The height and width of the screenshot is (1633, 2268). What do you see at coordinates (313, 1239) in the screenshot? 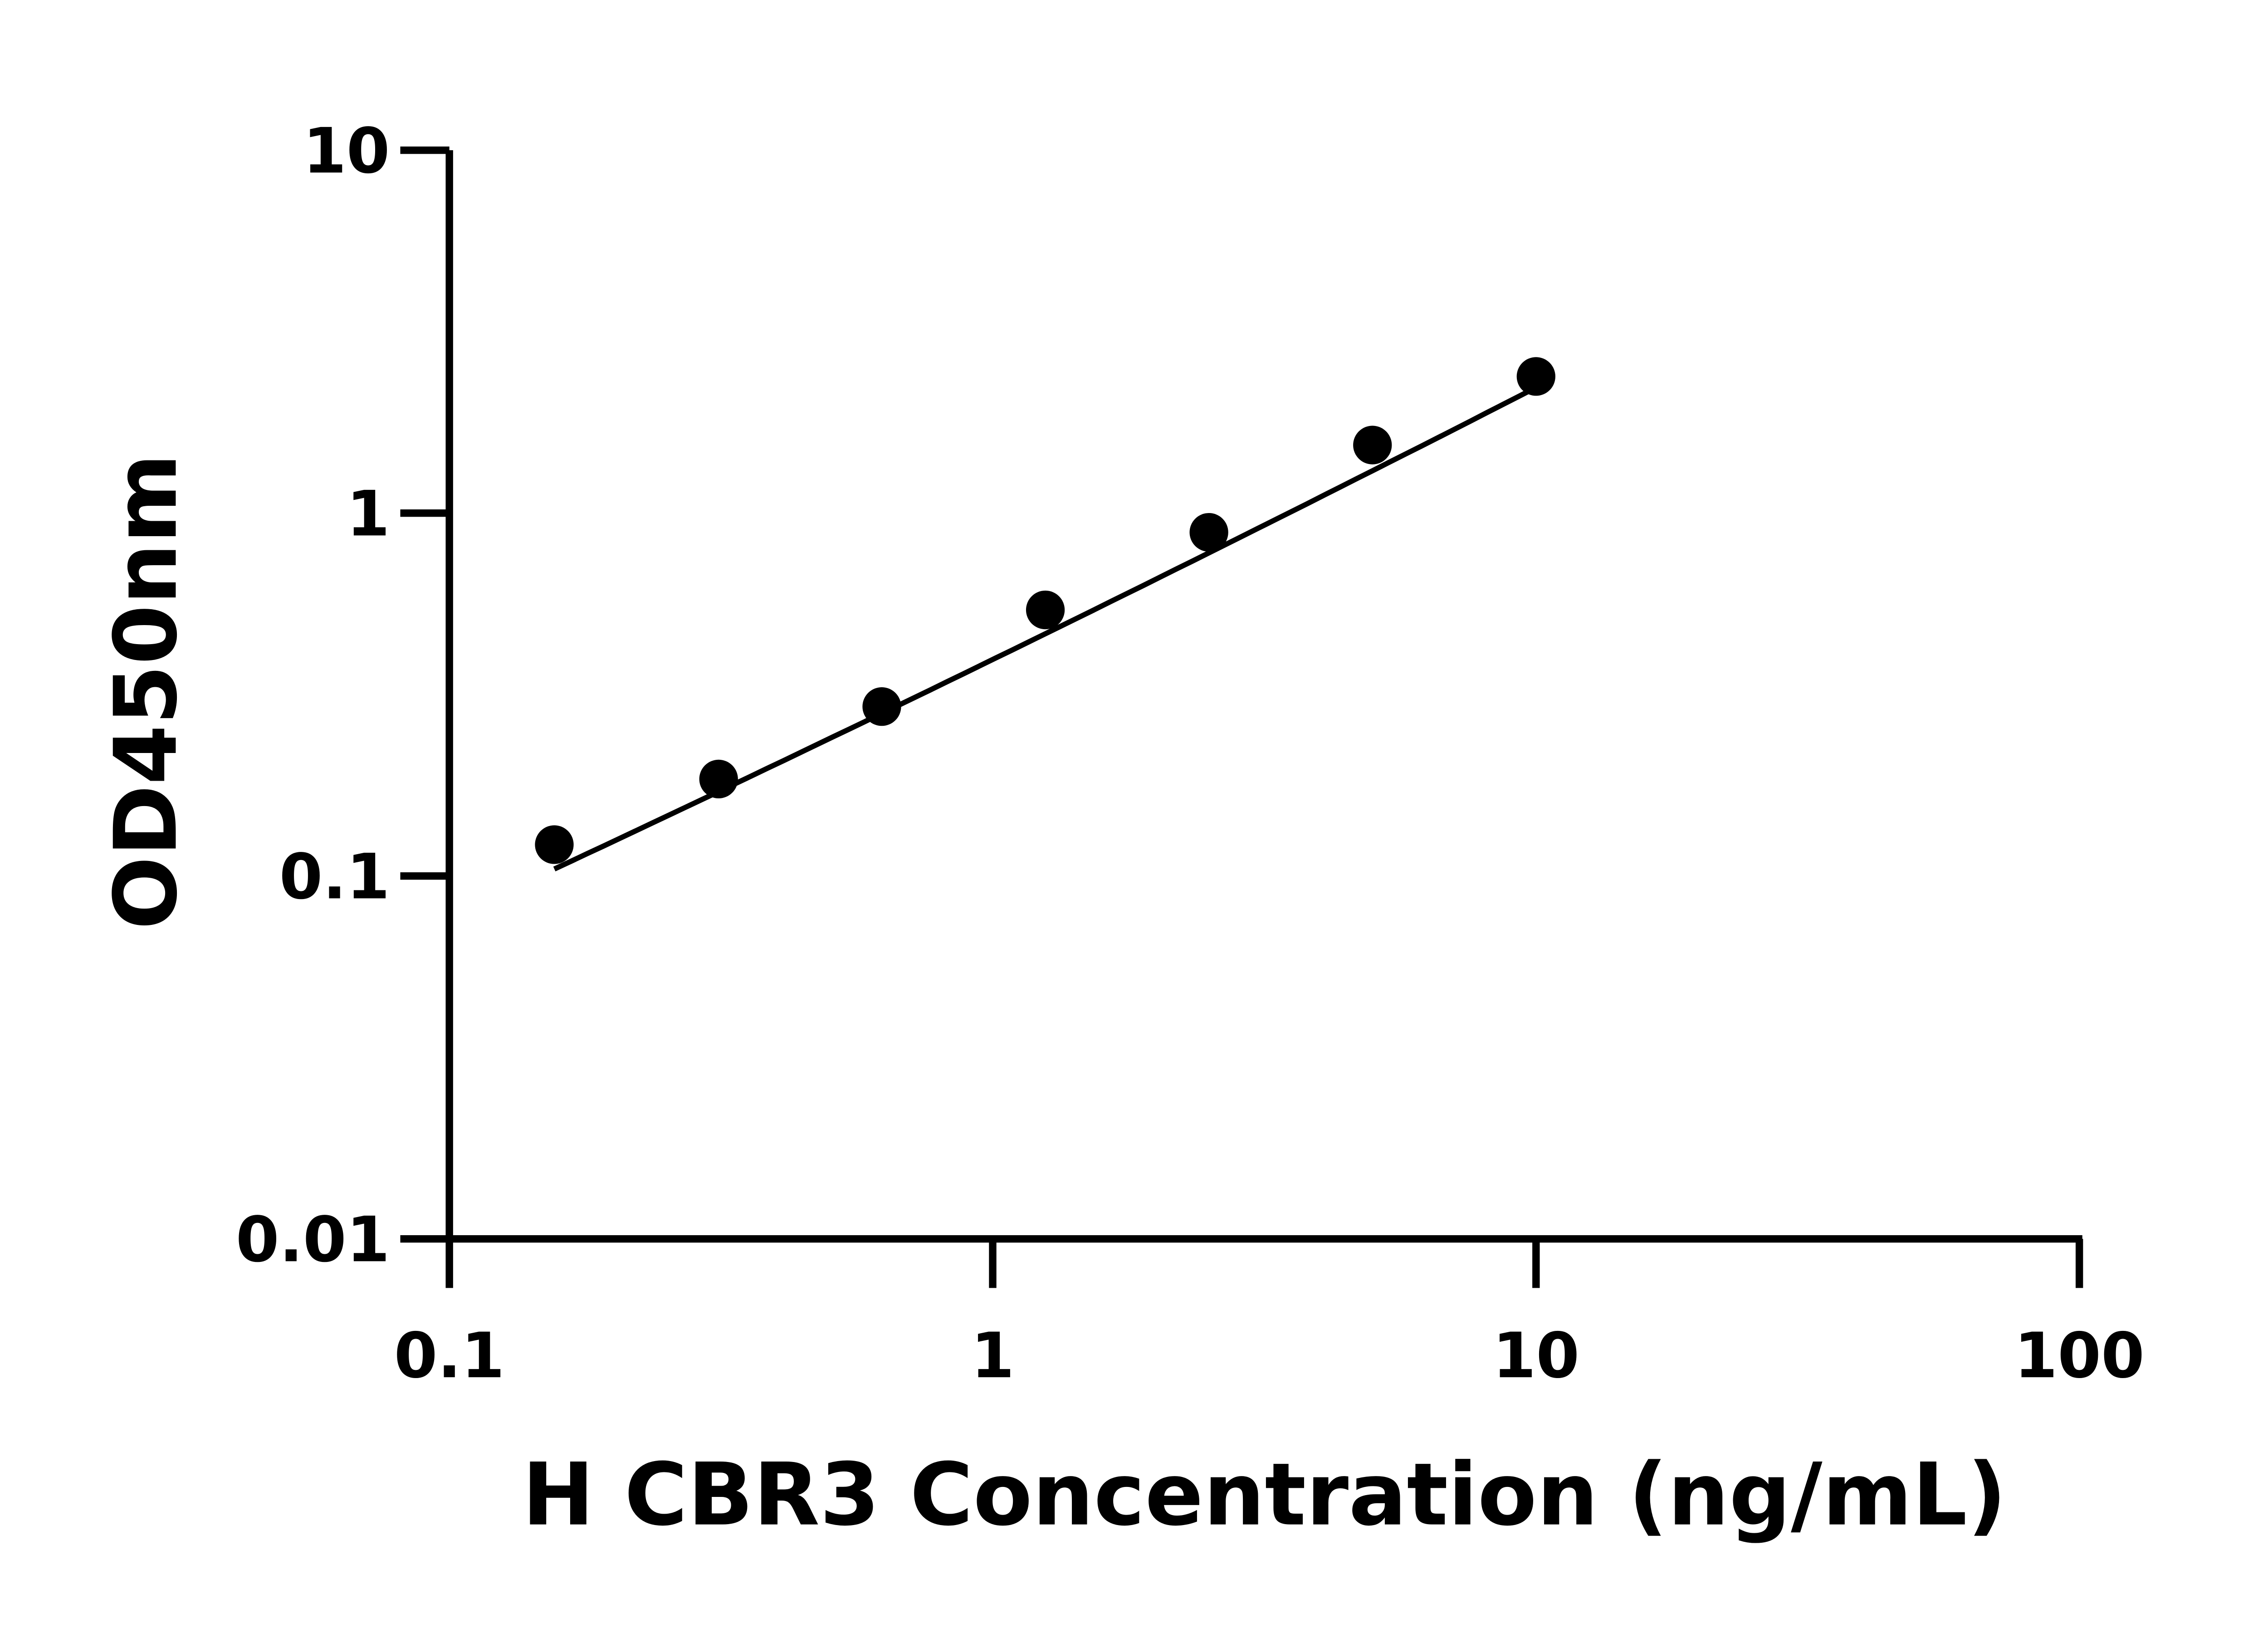
I see `y-tick-label: 0.01` at bounding box center [313, 1239].